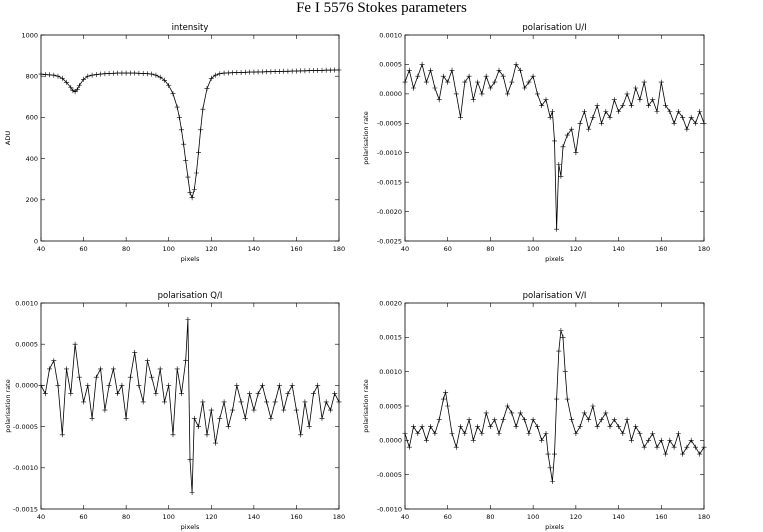 Image resolution: width=763 pixels, height=532 pixels. What do you see at coordinates (190, 296) in the screenshot?
I see `panel-title: polarisation Q/I` at bounding box center [190, 296].